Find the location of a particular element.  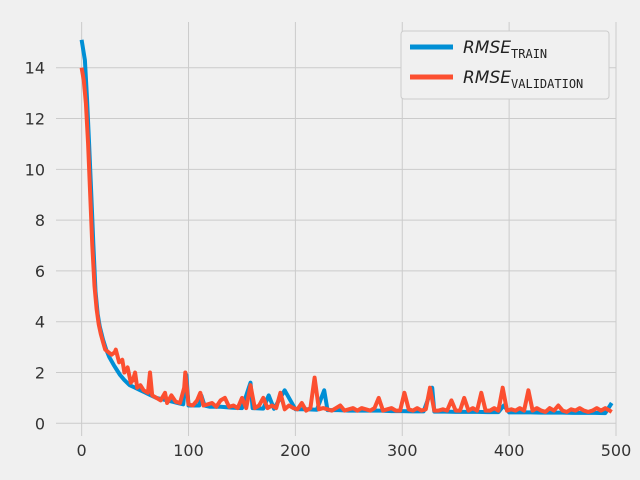

y-tick-label: 8 is located at coordinates (40, 220).